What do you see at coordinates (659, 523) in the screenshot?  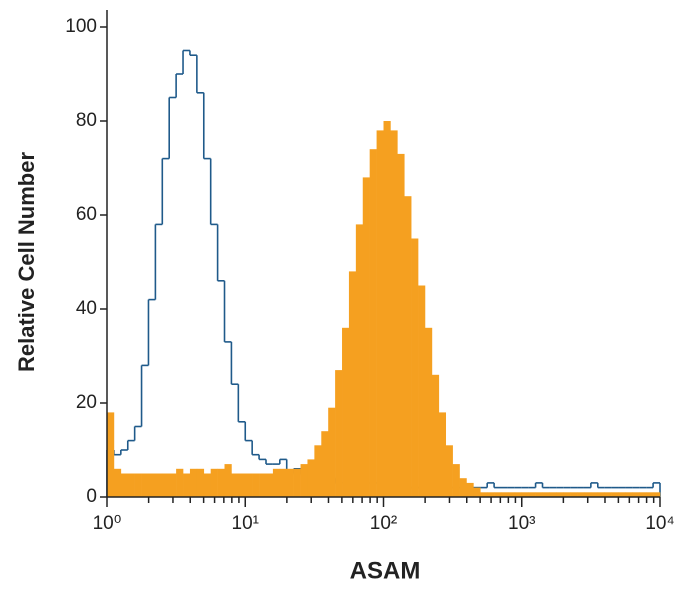 I see `x-tick-label: 10⁴` at bounding box center [659, 523].